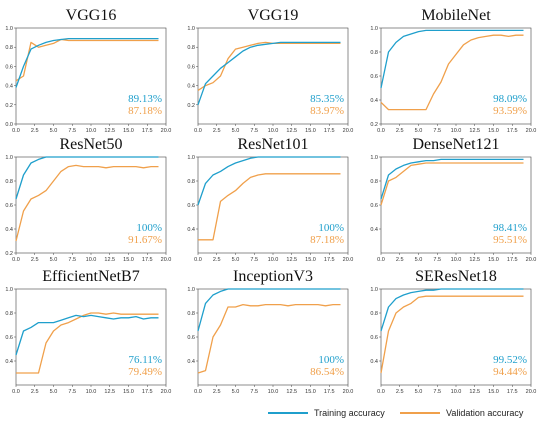 Image resolution: width=550 pixels, height=429 pixels. I want to click on training-accuracy-value: 85.35%, so click(327, 99).